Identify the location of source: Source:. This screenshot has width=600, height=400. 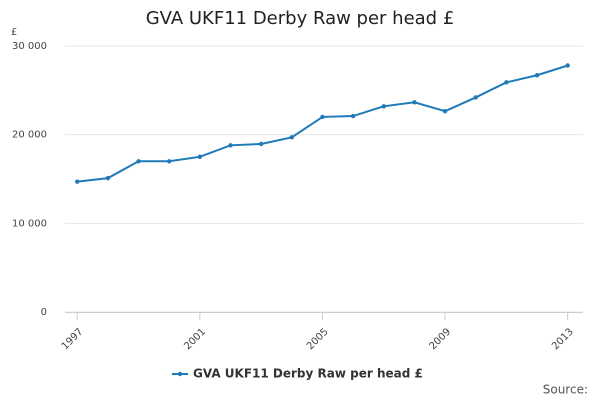
(565, 390).